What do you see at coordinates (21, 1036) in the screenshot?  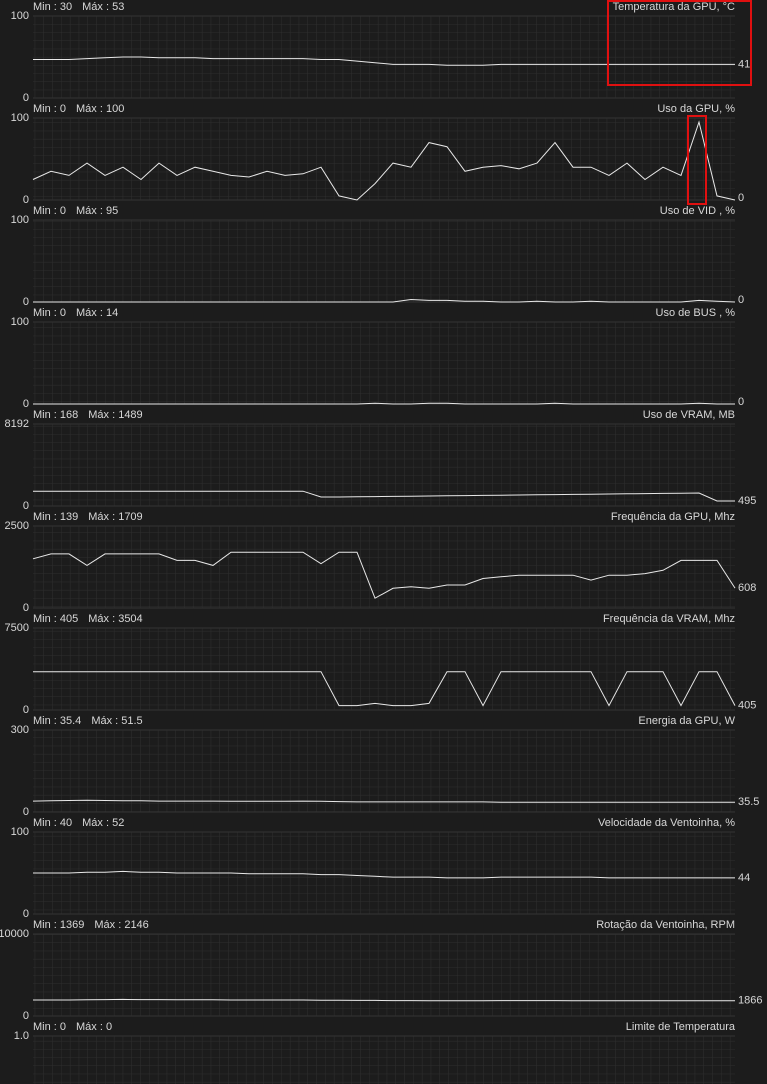 I see `y-tick-label: 1.0` at bounding box center [21, 1036].